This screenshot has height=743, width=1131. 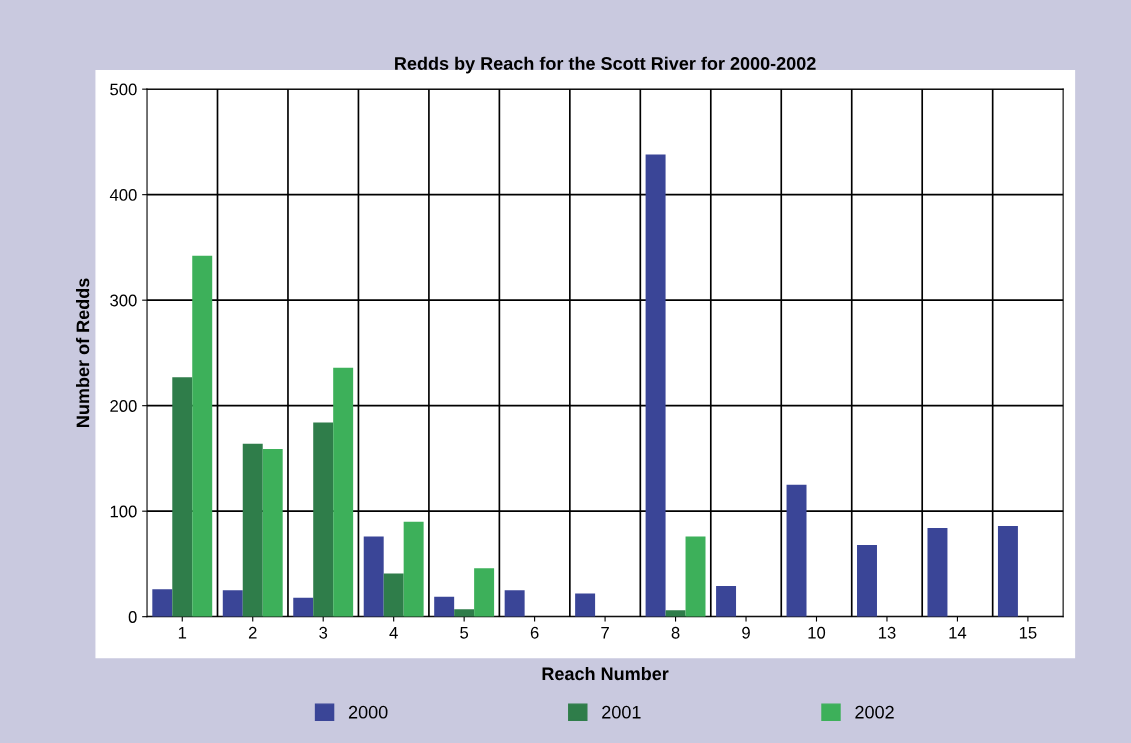 I want to click on x-tick-label: 8, so click(x=675, y=632).